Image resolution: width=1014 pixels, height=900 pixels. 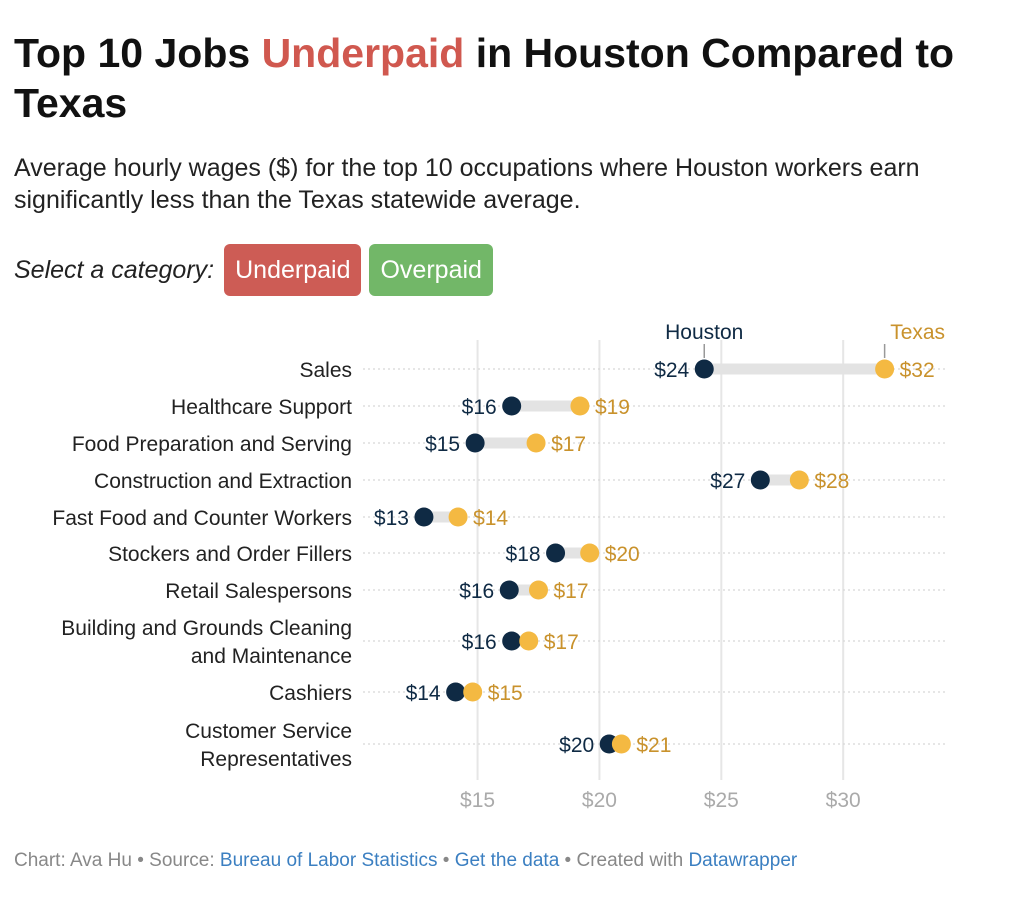 I want to click on category-label: Stockers and Order Fillers, so click(x=230, y=554).